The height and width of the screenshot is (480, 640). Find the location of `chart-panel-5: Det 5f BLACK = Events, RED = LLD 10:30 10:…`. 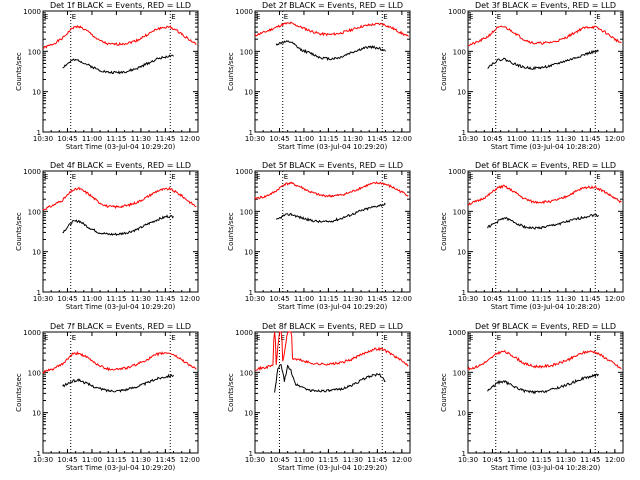

chart-panel-5: Det 5f BLACK = Events, RED = LLD 10:30 10:… is located at coordinates (319, 236).